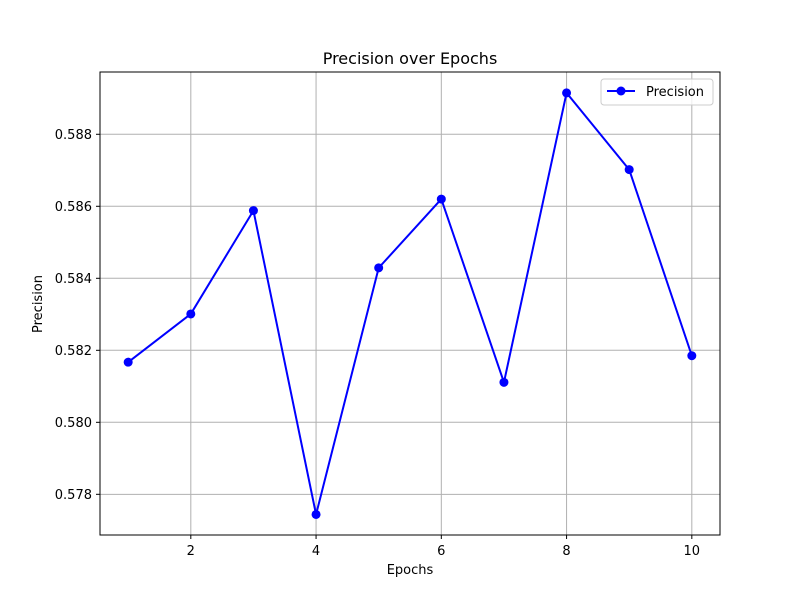 The height and width of the screenshot is (600, 800). I want to click on x-axis-label: Epochs, so click(410, 570).